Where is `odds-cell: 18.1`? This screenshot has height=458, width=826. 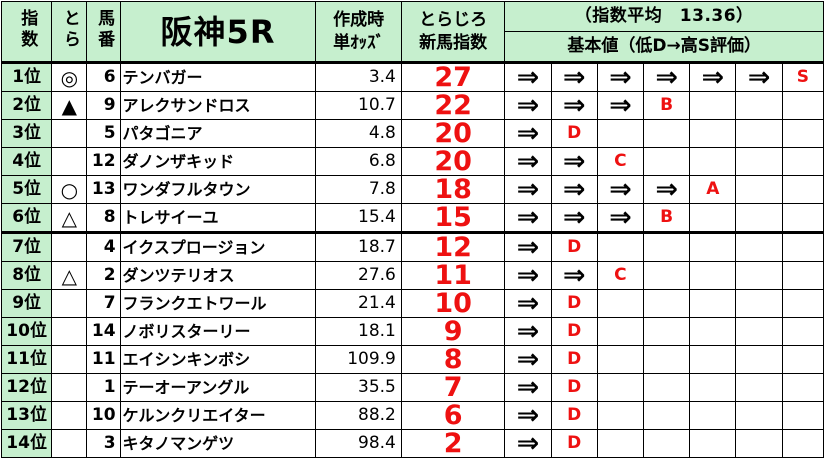
odds-cell: 18.1 is located at coordinates (358, 331).